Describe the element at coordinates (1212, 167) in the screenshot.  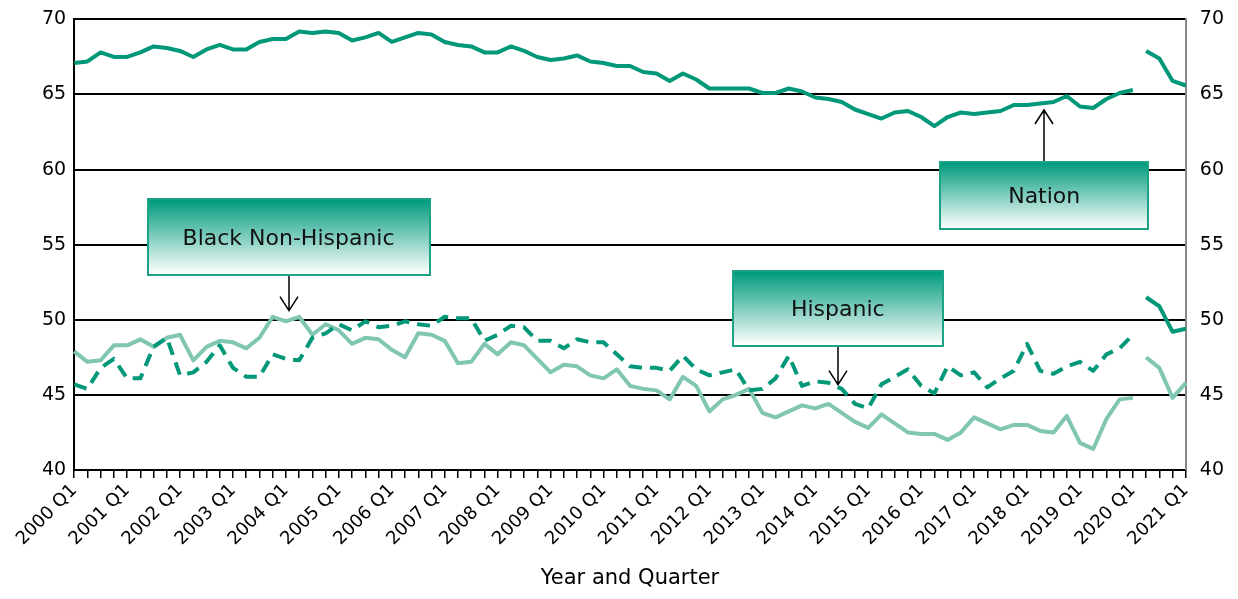
I see `y2-tick-label: 60` at that location.